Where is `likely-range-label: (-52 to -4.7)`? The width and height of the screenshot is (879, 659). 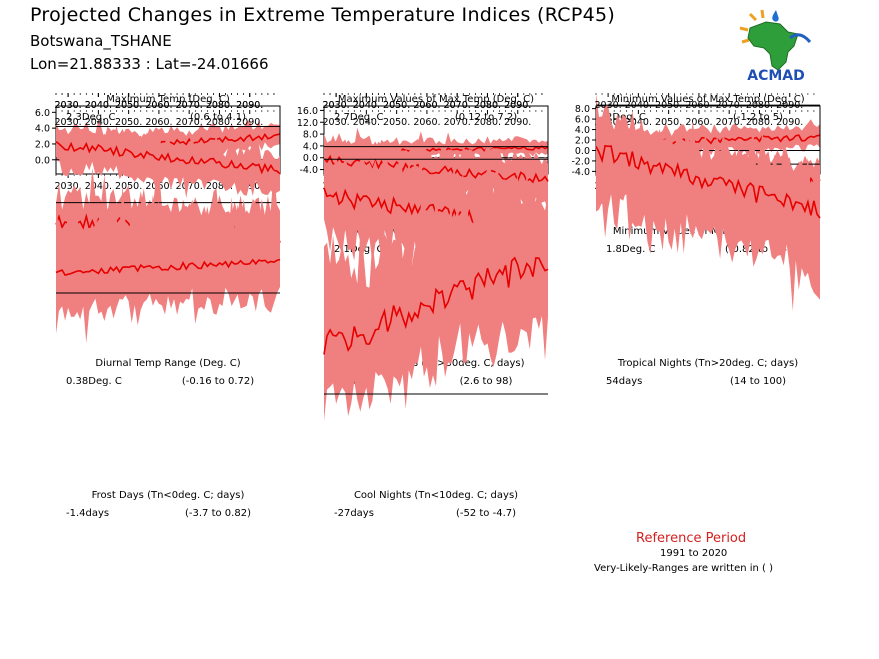
likely-range-label: (-52 to -4.7) is located at coordinates (486, 513).